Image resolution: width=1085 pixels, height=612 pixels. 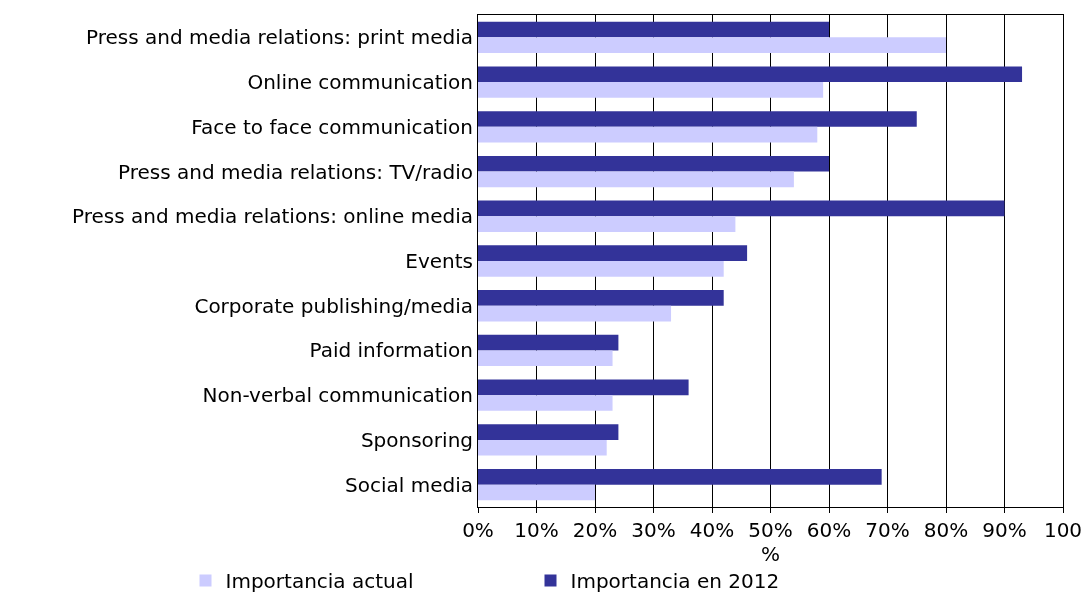 I want to click on x-tick-label: 10%, so click(x=536, y=530).